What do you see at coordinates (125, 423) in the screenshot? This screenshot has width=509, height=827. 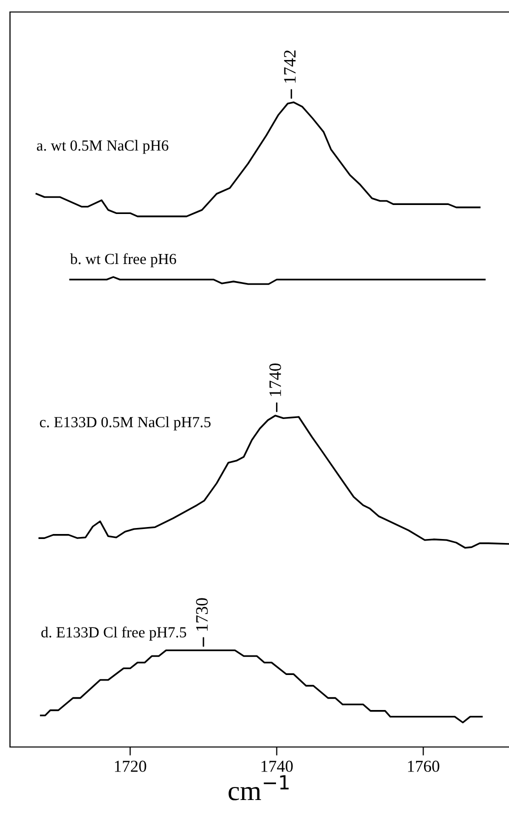 I see `text: c. E133D 0.5M NaCl pH7.5` at bounding box center [125, 423].